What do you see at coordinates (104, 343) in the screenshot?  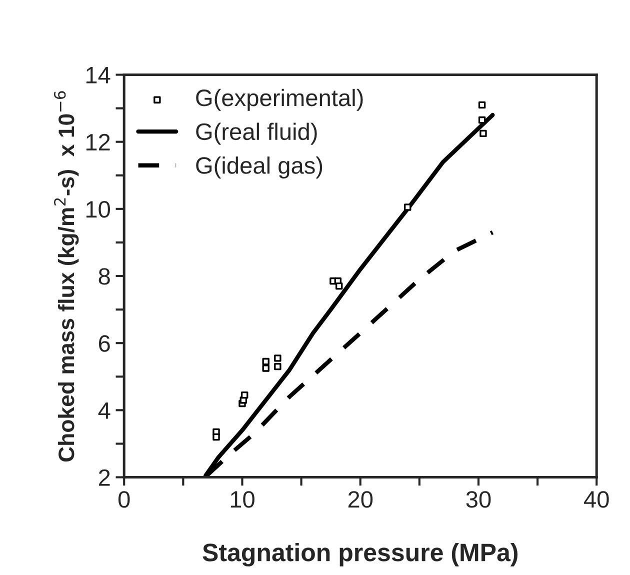 I see `y-tick-label: 6` at bounding box center [104, 343].